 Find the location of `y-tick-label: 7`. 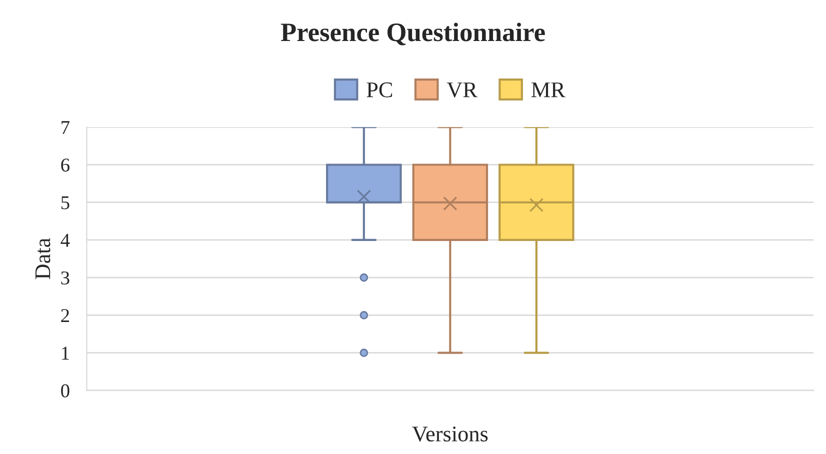

y-tick-label: 7 is located at coordinates (66, 127).